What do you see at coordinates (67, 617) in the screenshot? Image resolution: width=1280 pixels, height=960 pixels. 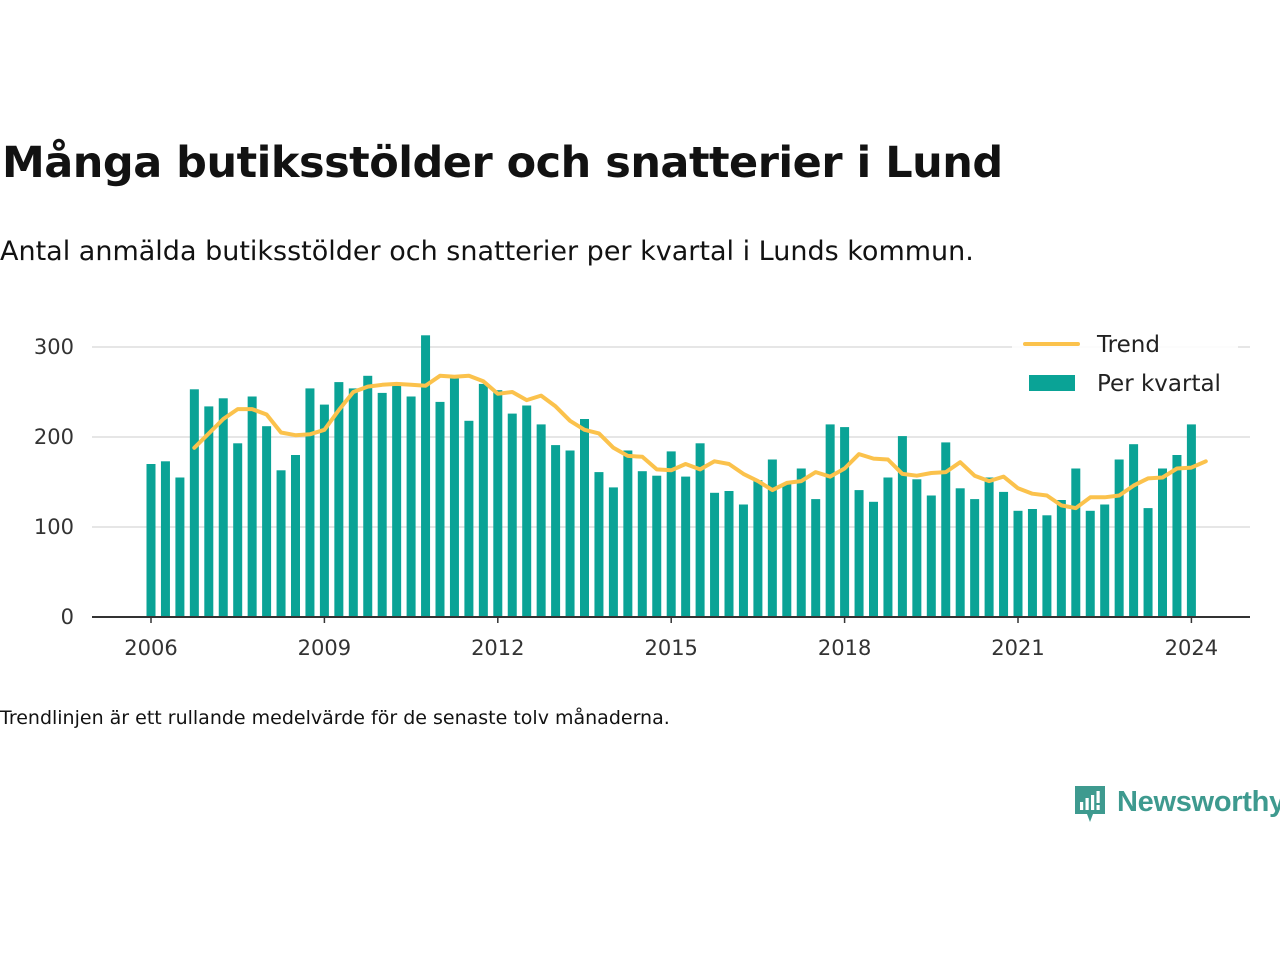 I see `y-tick-label: 0` at bounding box center [67, 617].